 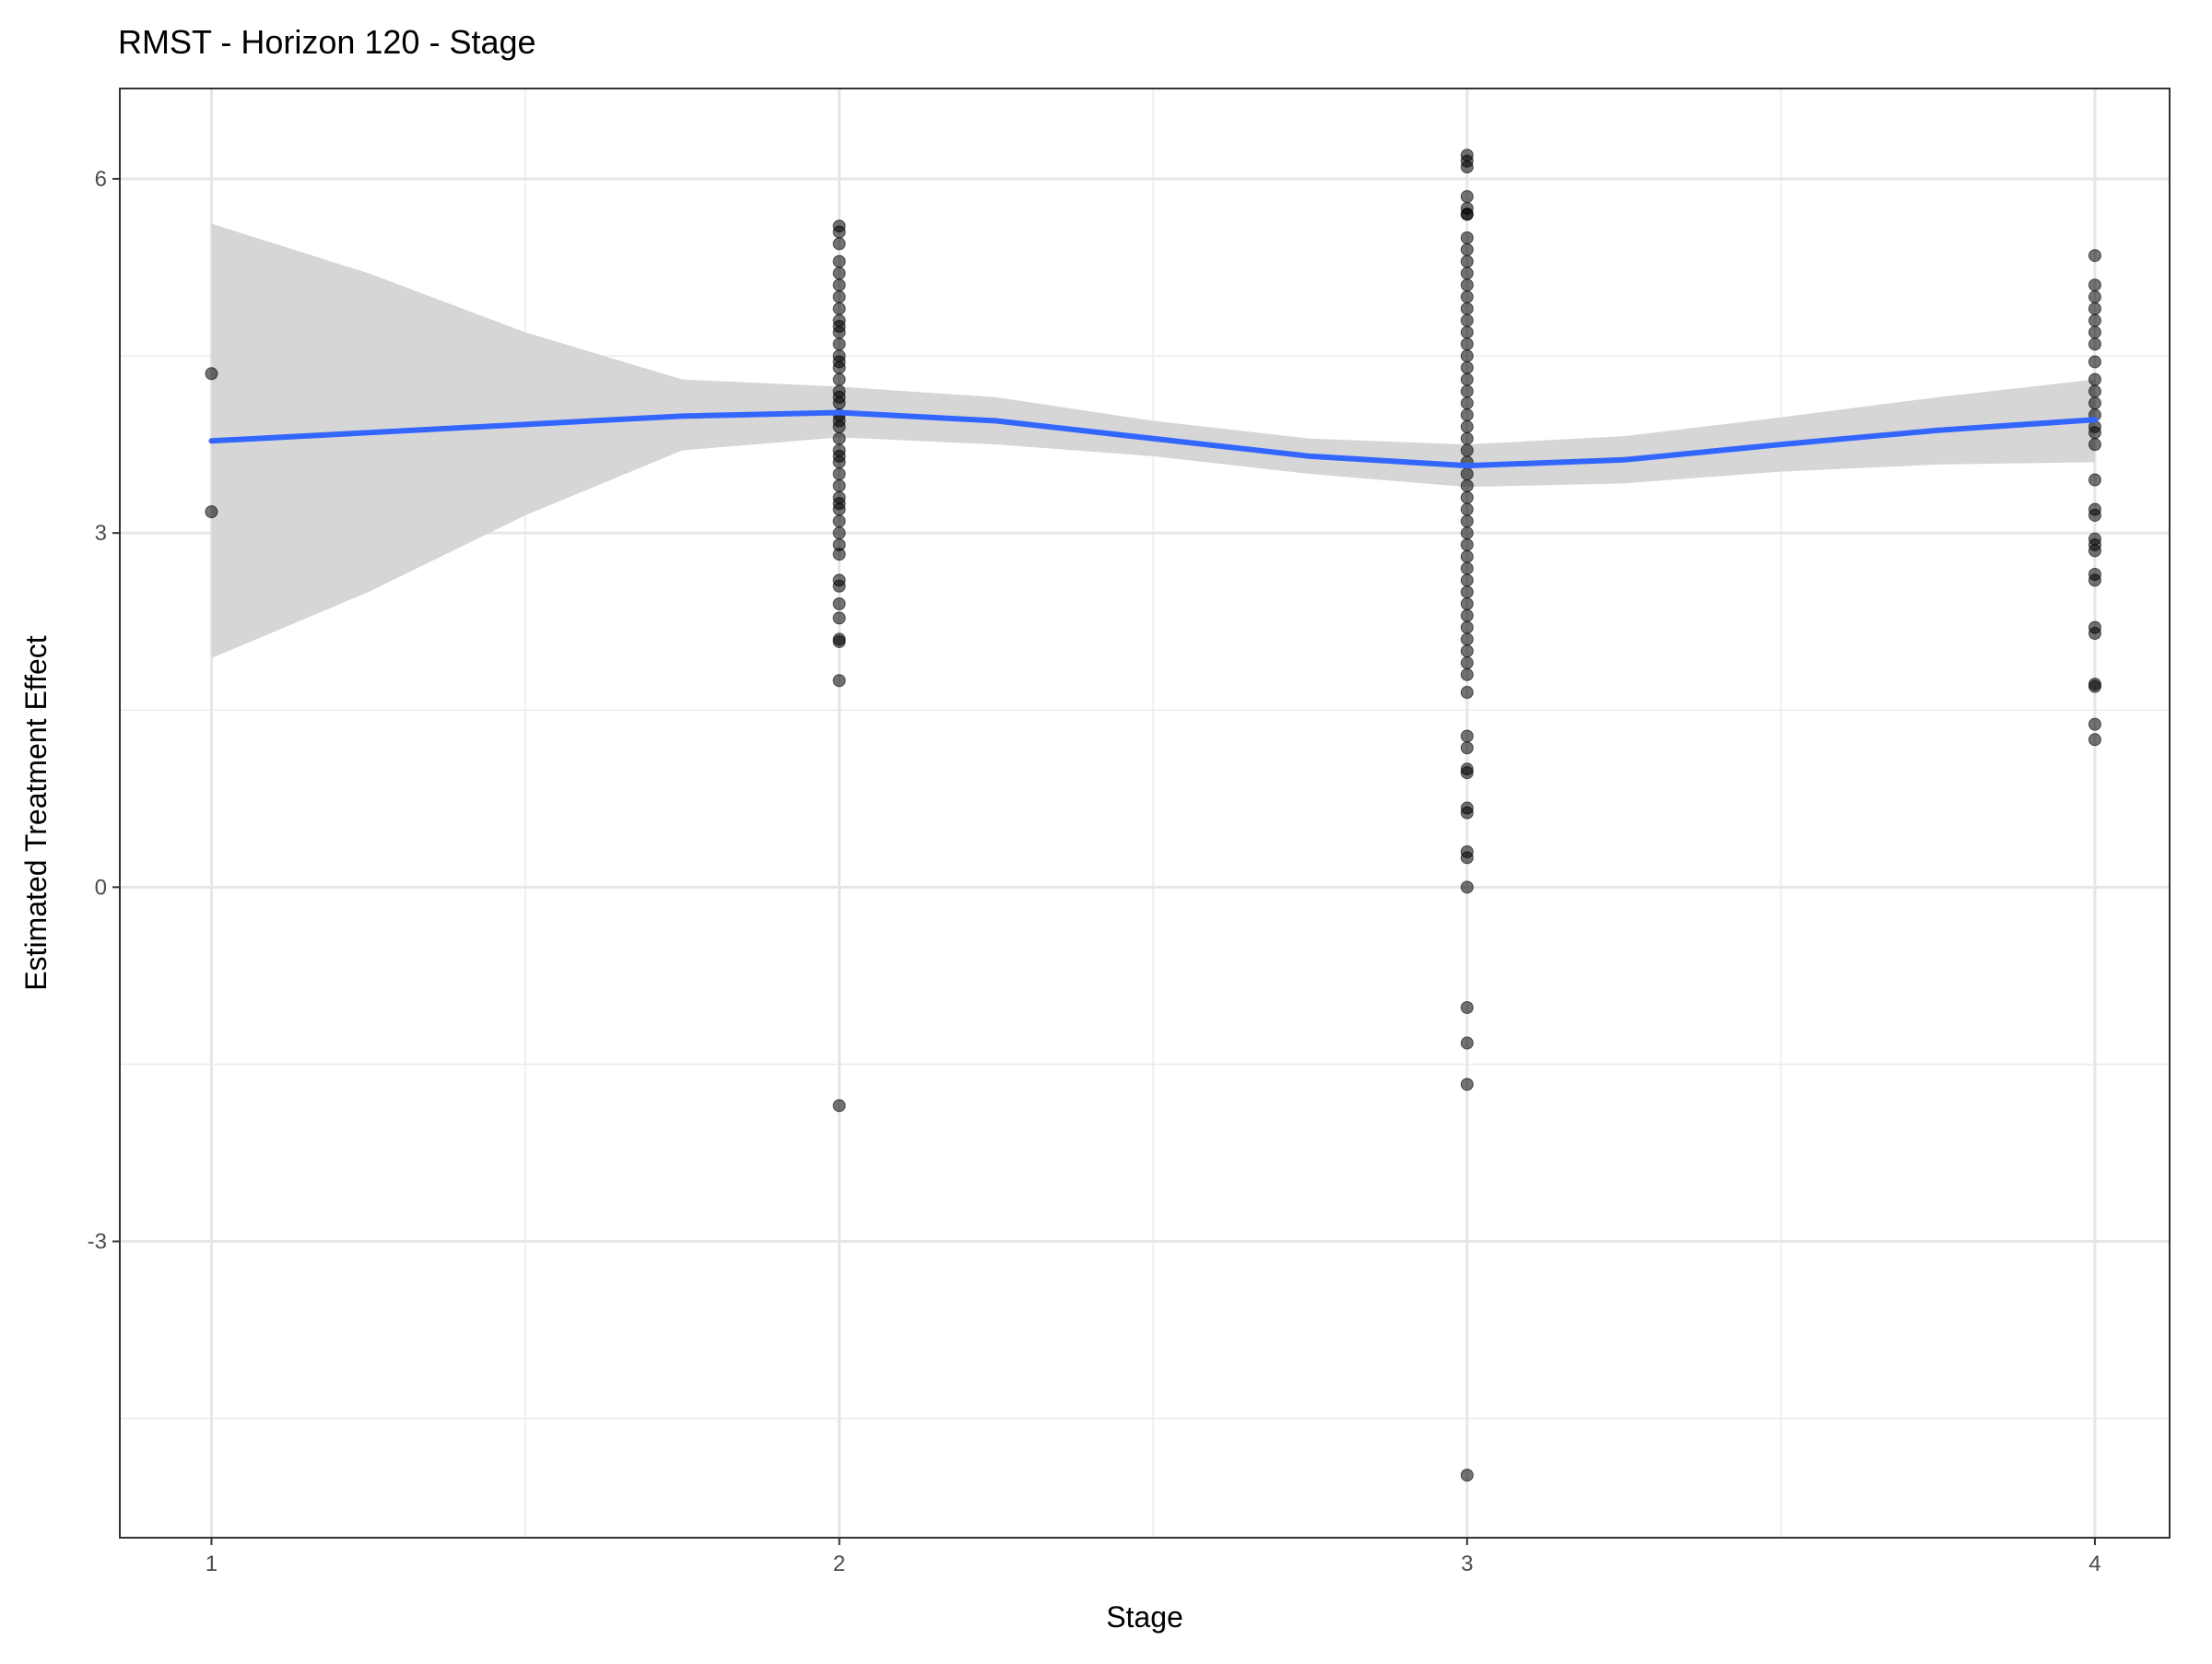 What do you see at coordinates (101, 179) in the screenshot?
I see `y-tick-label: 6` at bounding box center [101, 179].